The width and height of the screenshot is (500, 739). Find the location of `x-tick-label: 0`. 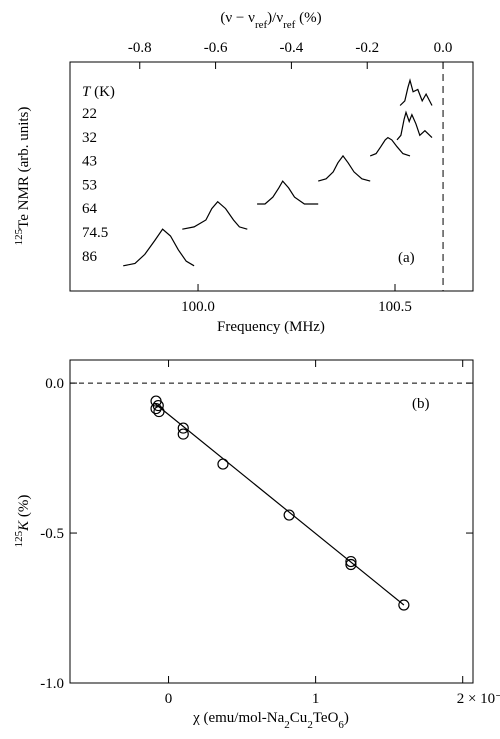

x-tick-label: 0 is located at coordinates (169, 699).